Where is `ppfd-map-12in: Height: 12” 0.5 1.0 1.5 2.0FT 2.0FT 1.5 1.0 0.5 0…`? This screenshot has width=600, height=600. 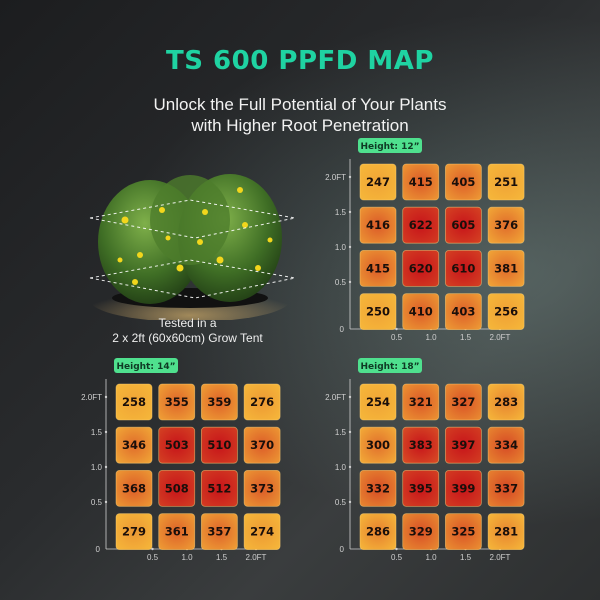 ppfd-map-12in: Height: 12” 0.5 1.0 1.5 2.0FT 2.0FT 1.5 1.0 0.5 0… is located at coordinates (425, 240).